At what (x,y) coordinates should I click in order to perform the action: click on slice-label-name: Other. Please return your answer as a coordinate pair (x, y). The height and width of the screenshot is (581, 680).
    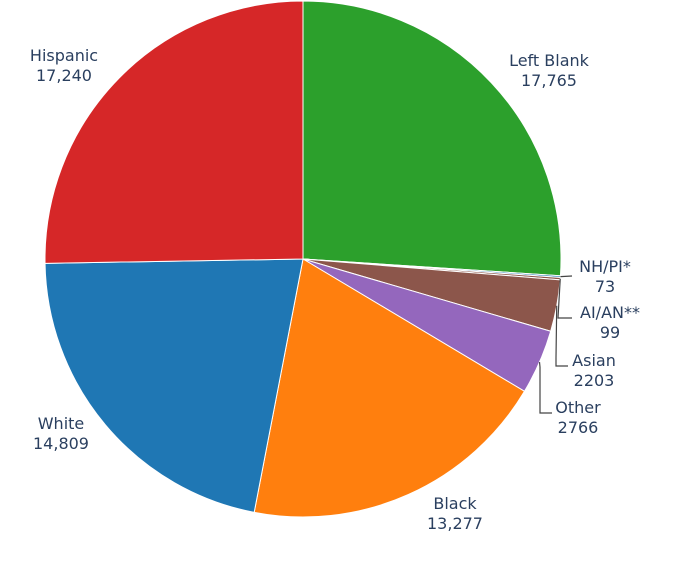
    Looking at the image, I should click on (578, 407).